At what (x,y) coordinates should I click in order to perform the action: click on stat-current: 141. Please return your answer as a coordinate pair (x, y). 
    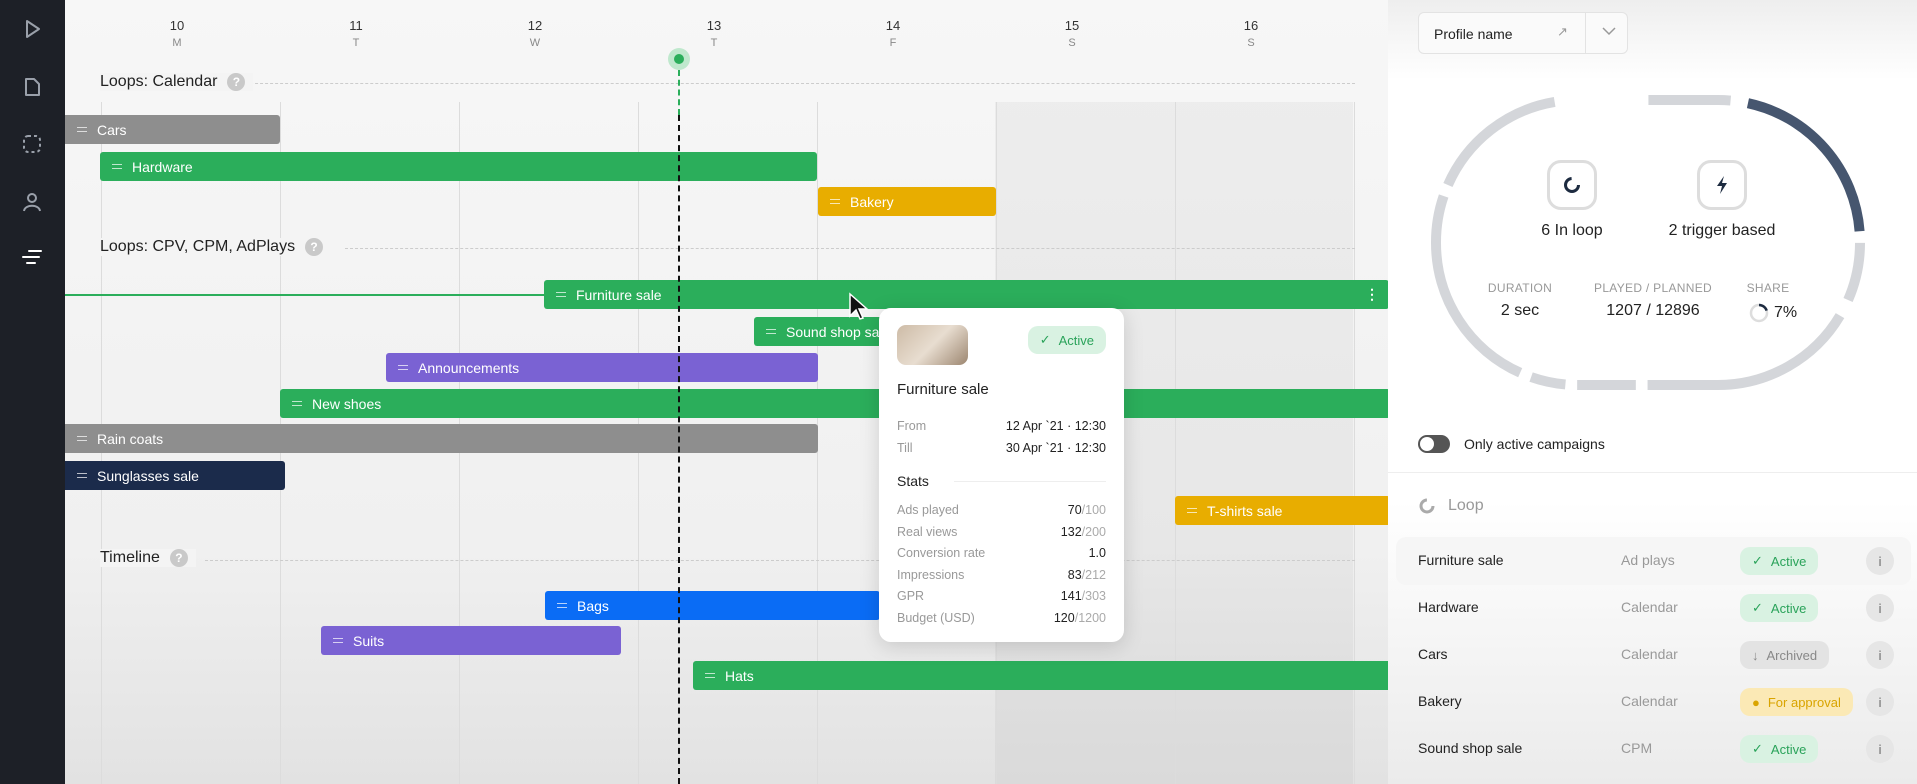
    Looking at the image, I should click on (1071, 596).